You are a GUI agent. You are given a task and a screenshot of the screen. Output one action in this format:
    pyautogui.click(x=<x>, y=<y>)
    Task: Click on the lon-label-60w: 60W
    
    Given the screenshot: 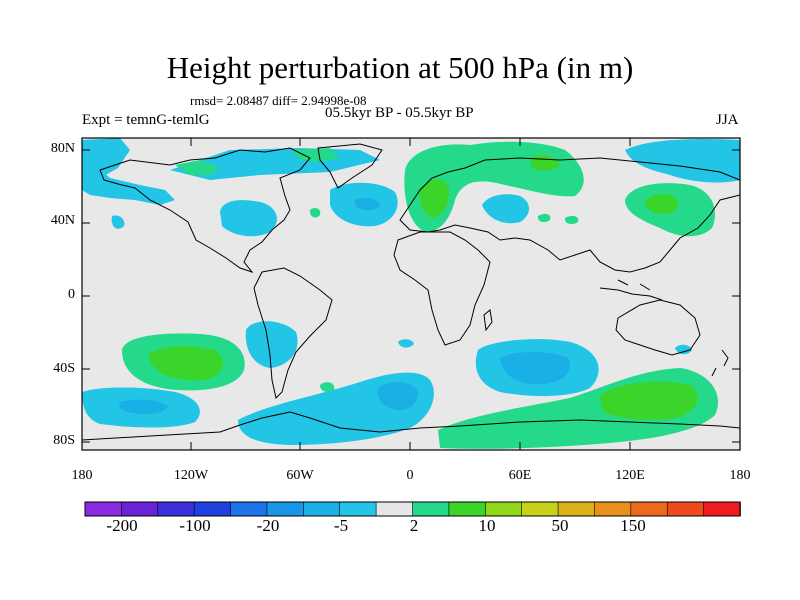 What is the action you would take?
    pyautogui.click(x=300, y=475)
    